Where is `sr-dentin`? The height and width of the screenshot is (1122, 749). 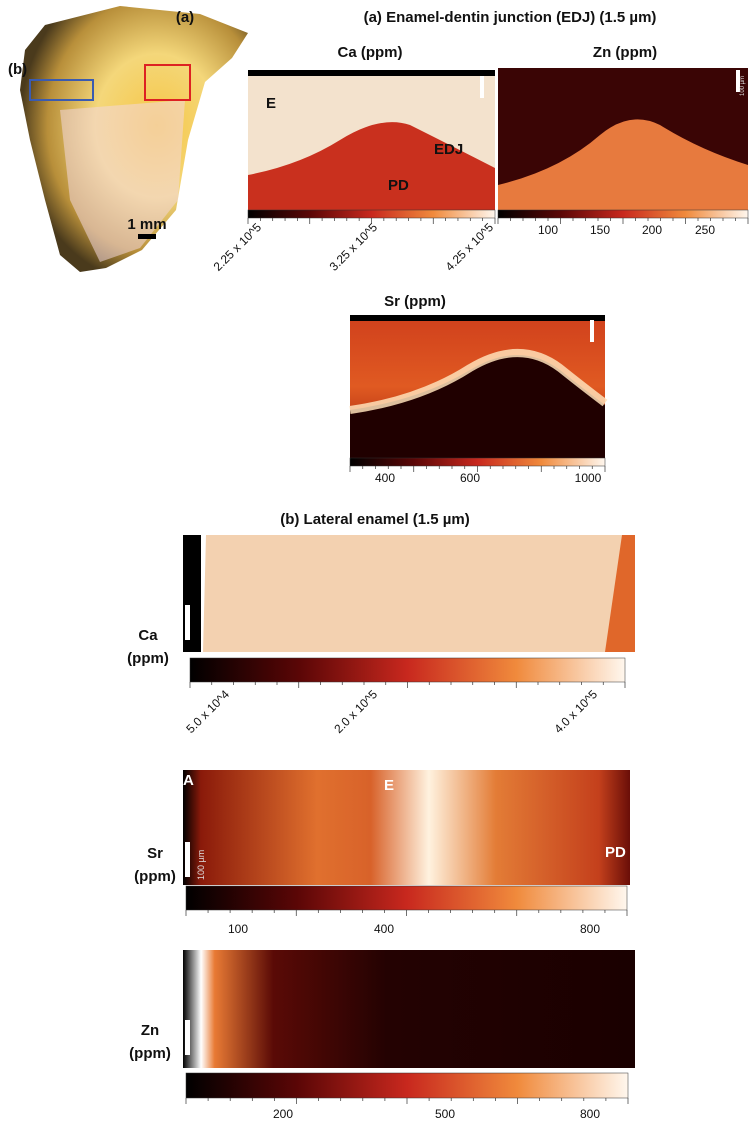
sr-dentin is located at coordinates (477, 406).